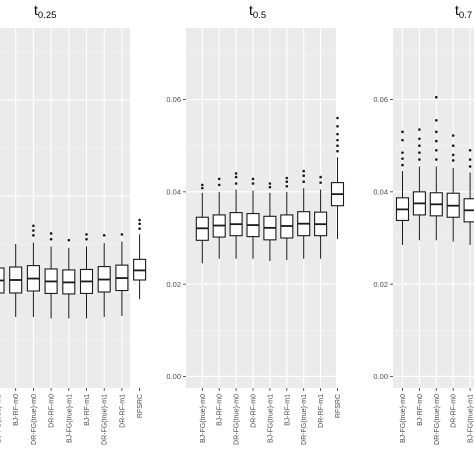 This screenshot has height=474, width=474. What do you see at coordinates (463, 11) in the screenshot?
I see `panel-title: t0.7` at bounding box center [463, 11].